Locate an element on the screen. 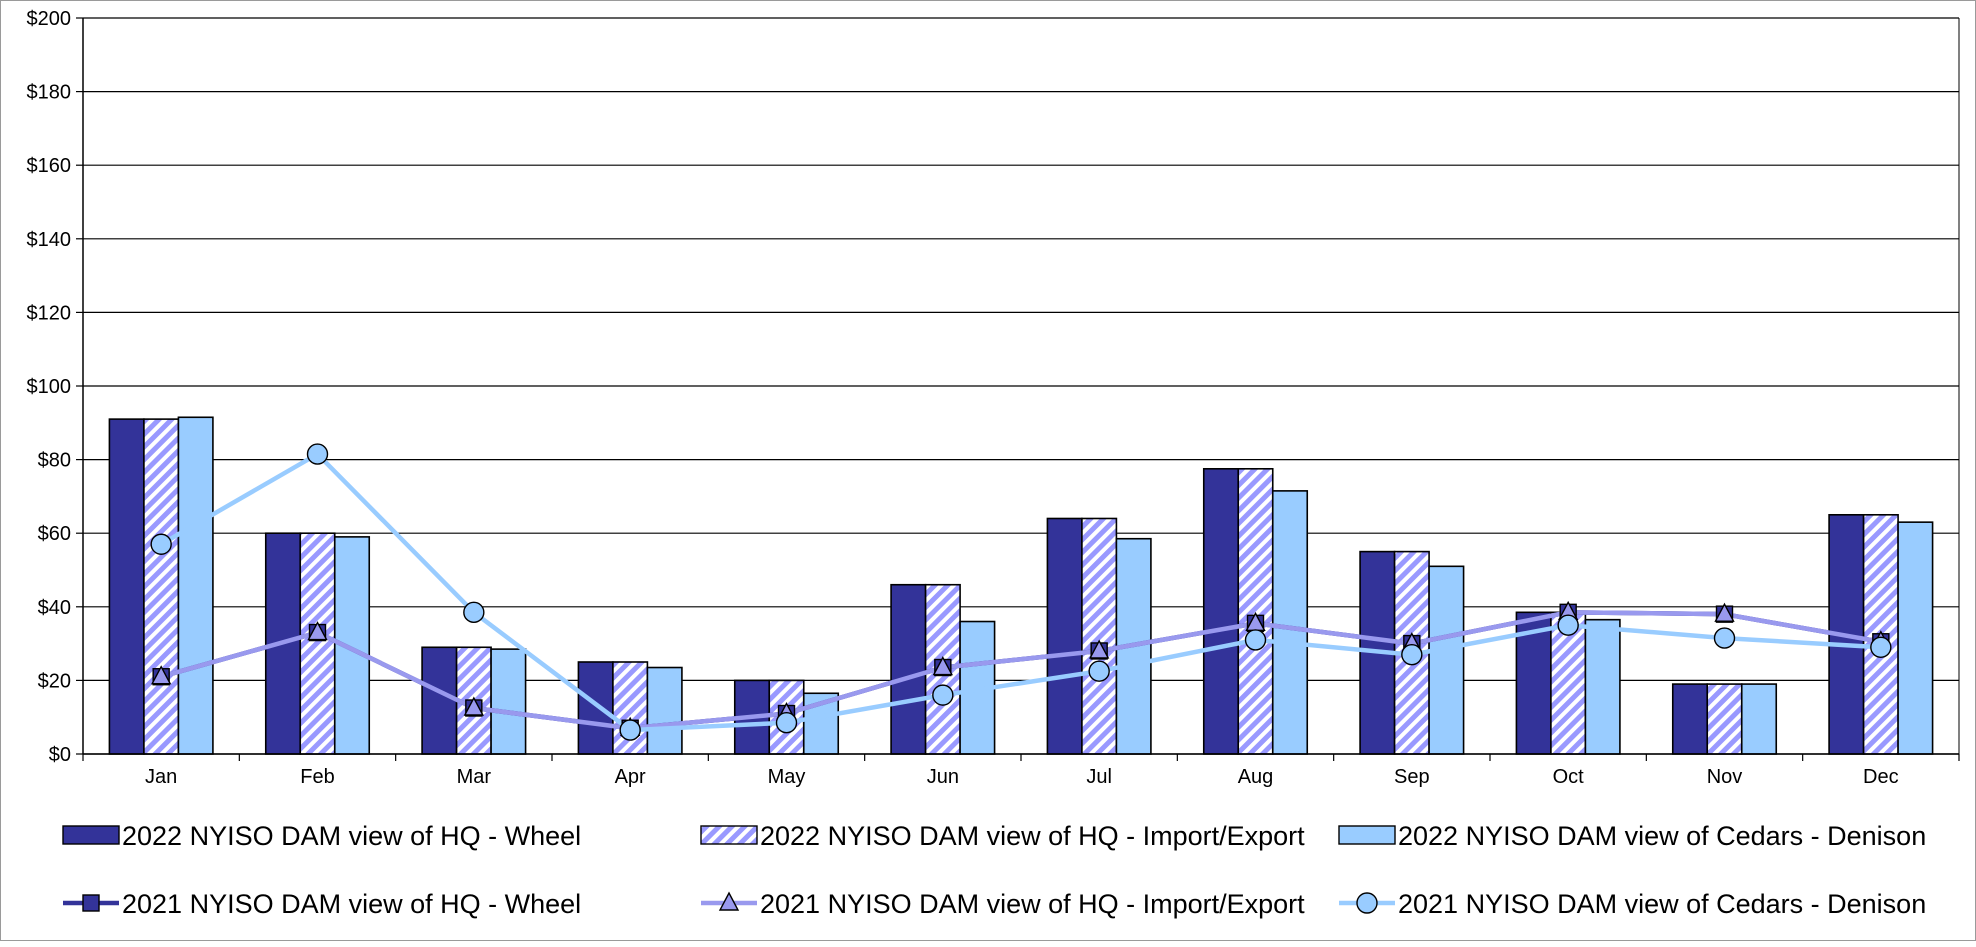  y-tick-label: $120 is located at coordinates (49, 313).